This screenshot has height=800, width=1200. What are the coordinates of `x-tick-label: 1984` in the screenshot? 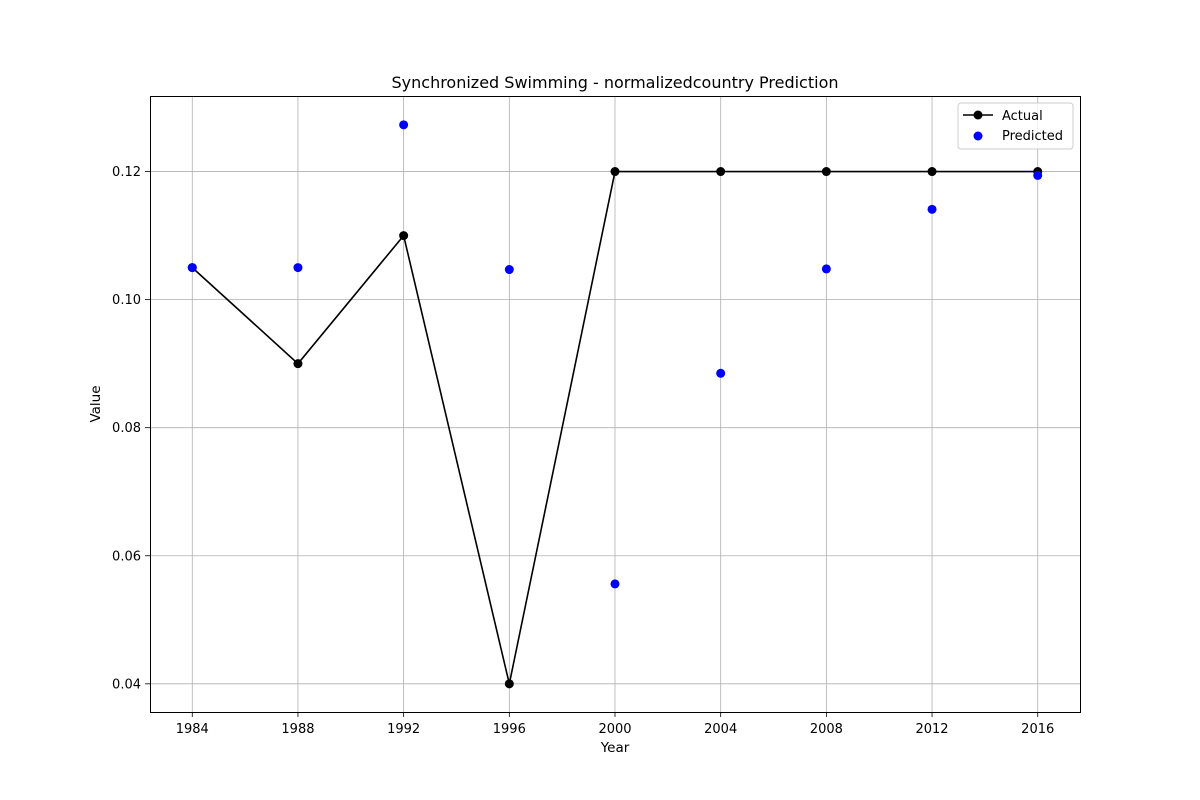 It's located at (192, 729).